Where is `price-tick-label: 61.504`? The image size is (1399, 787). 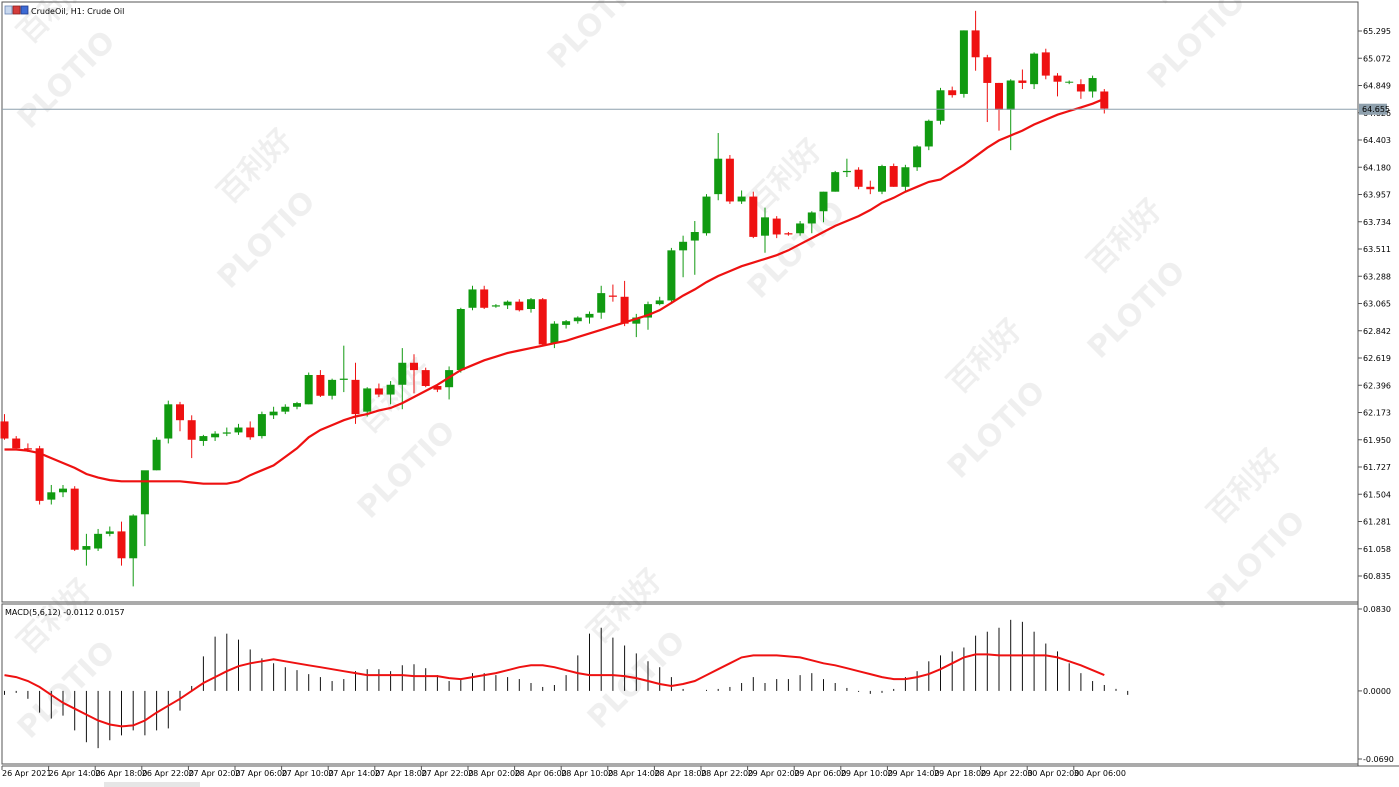 price-tick-label: 61.504 is located at coordinates (1377, 494).